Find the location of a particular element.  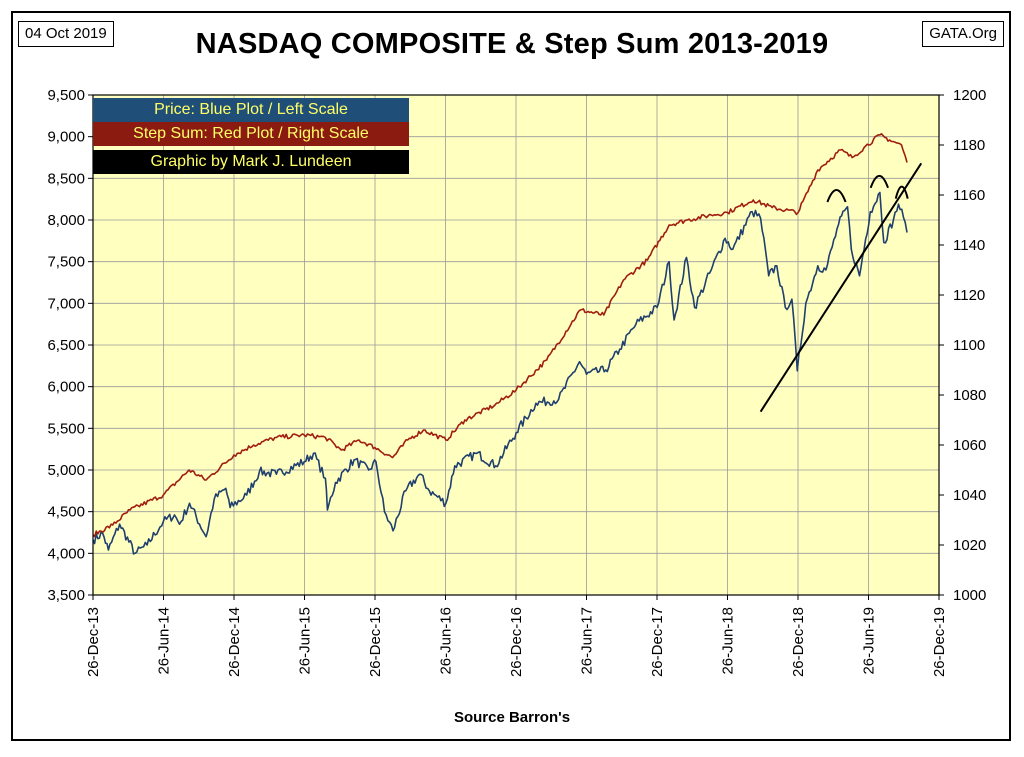

y-left-tick-label: 8,000 is located at coordinates (66, 220).